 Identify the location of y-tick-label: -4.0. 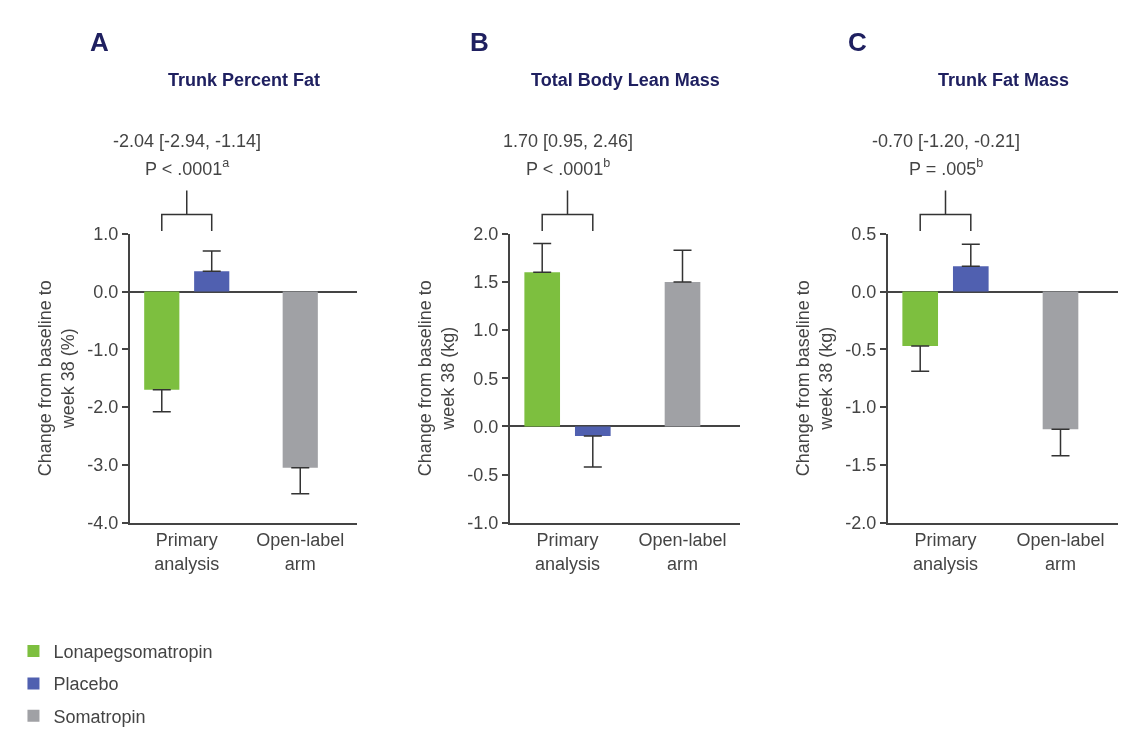
(103, 523).